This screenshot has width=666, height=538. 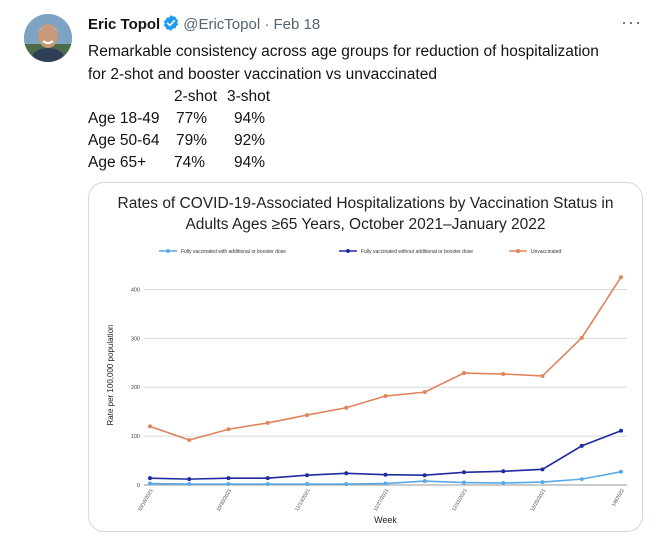 What do you see at coordinates (192, 140) in the screenshot?
I see `stats-two-shot: 79%` at bounding box center [192, 140].